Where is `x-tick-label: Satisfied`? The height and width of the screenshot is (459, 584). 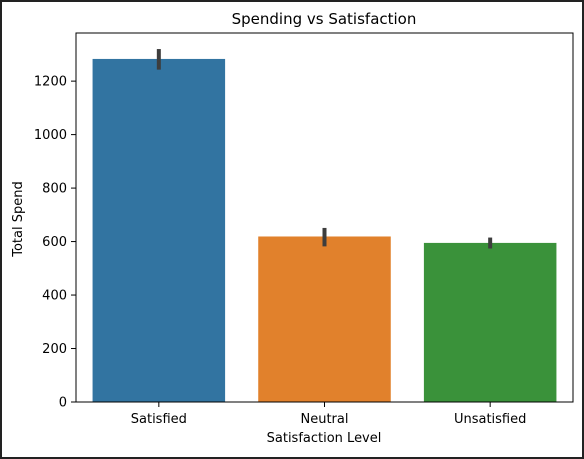 x-tick-label: Satisfied is located at coordinates (159, 419).